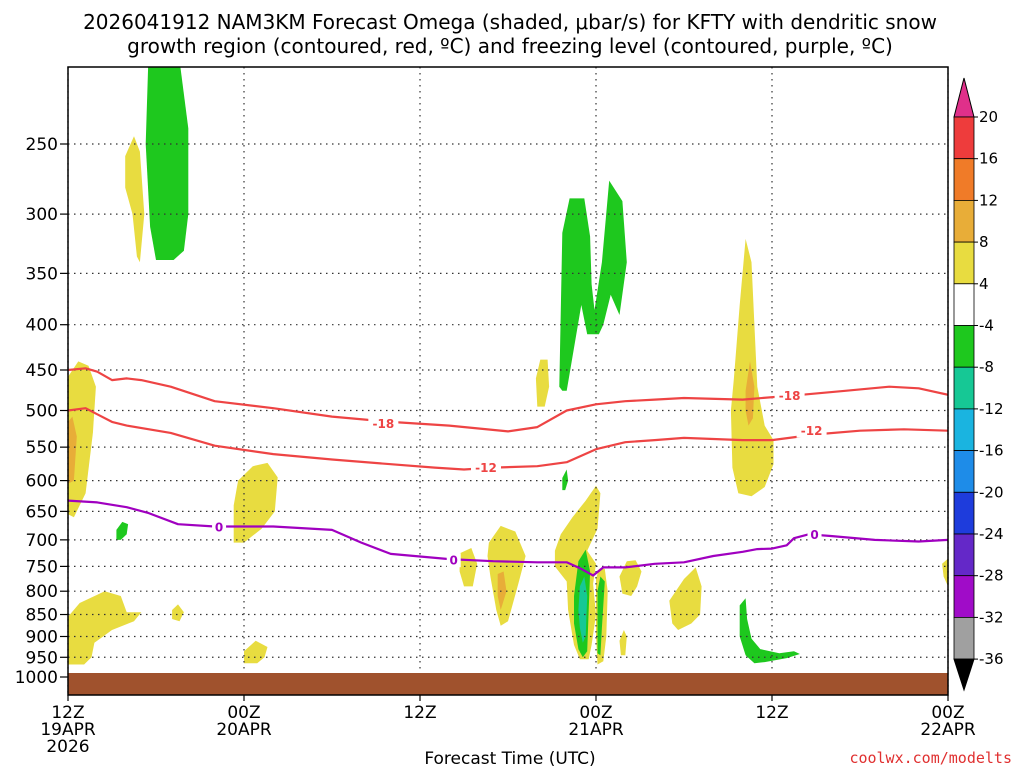  I want to click on y-tick-label-450: 450, so click(42, 371).